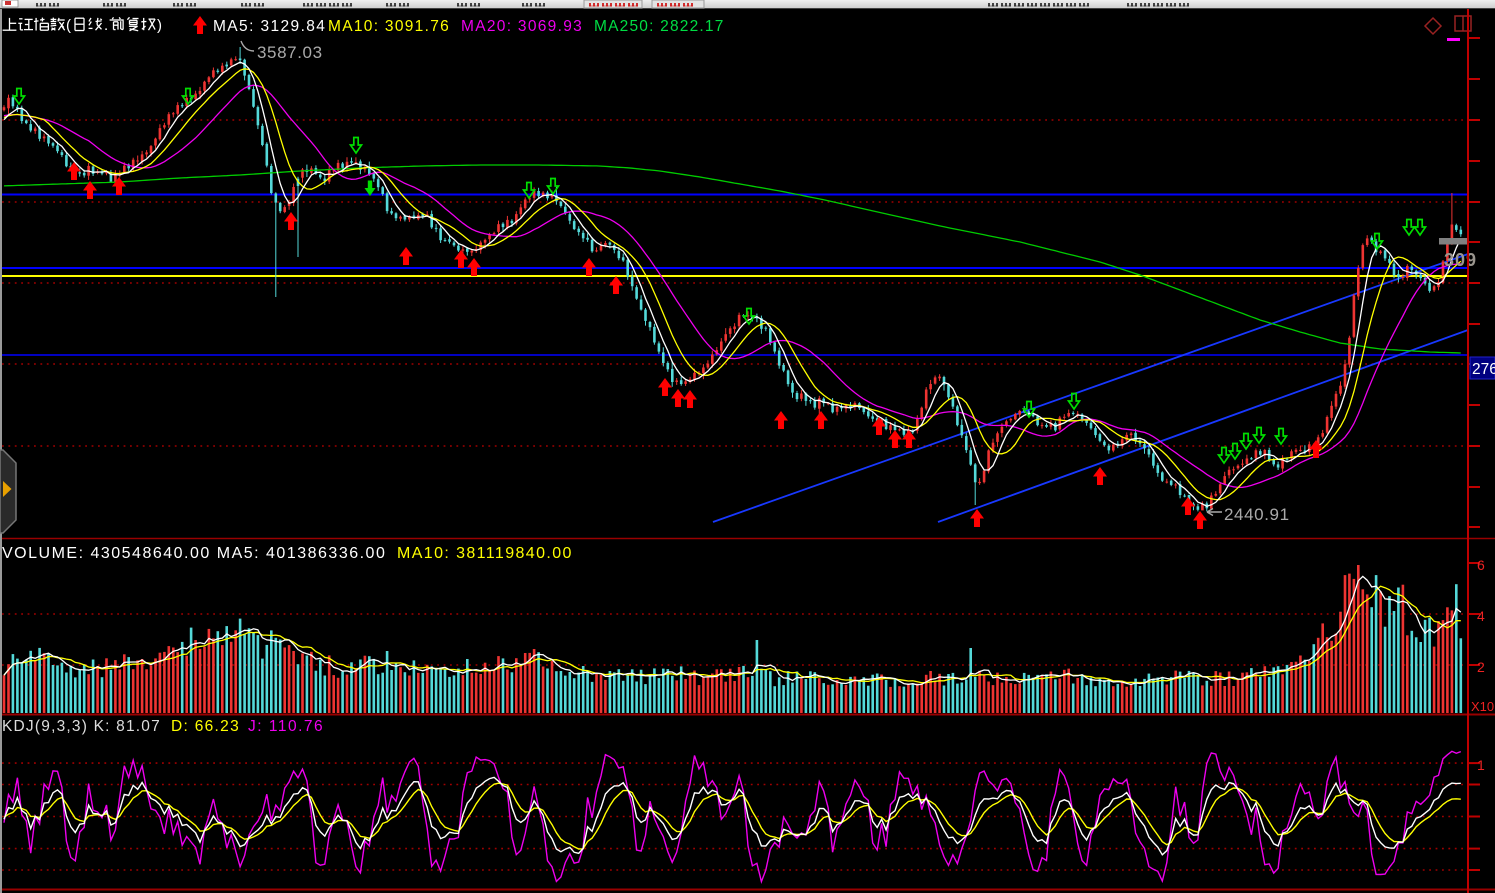  What do you see at coordinates (194, 553) in the screenshot?
I see `svg-text:VOLUME: 430548640.00 MA5: 4013: VOLUME: 430548640.00 MA5: 401386336.00` at bounding box center [194, 553].